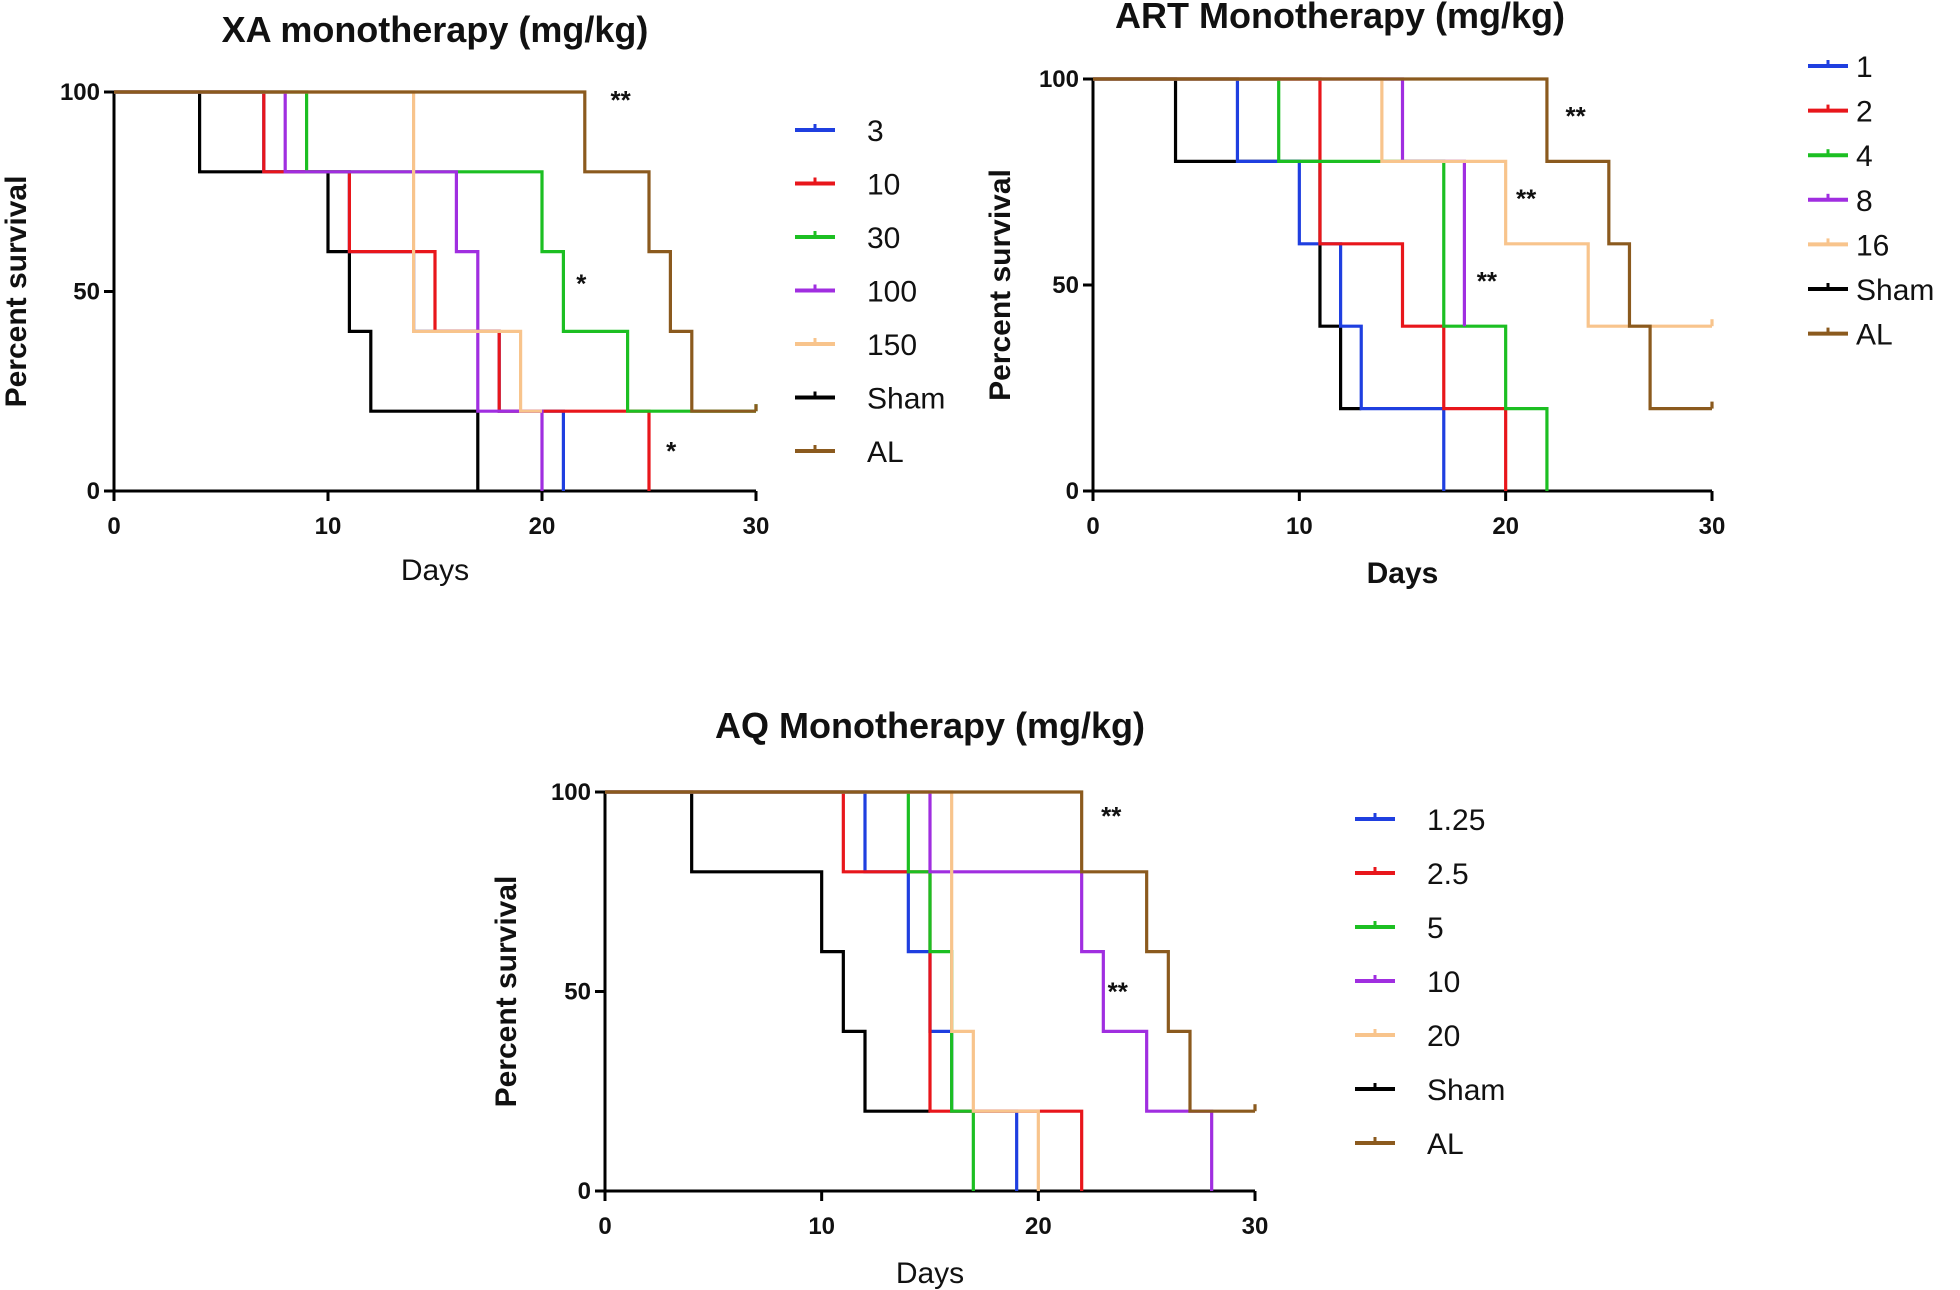 The height and width of the screenshot is (1290, 1960). What do you see at coordinates (1435, 928) in the screenshot?
I see `legend-label: 5` at bounding box center [1435, 928].